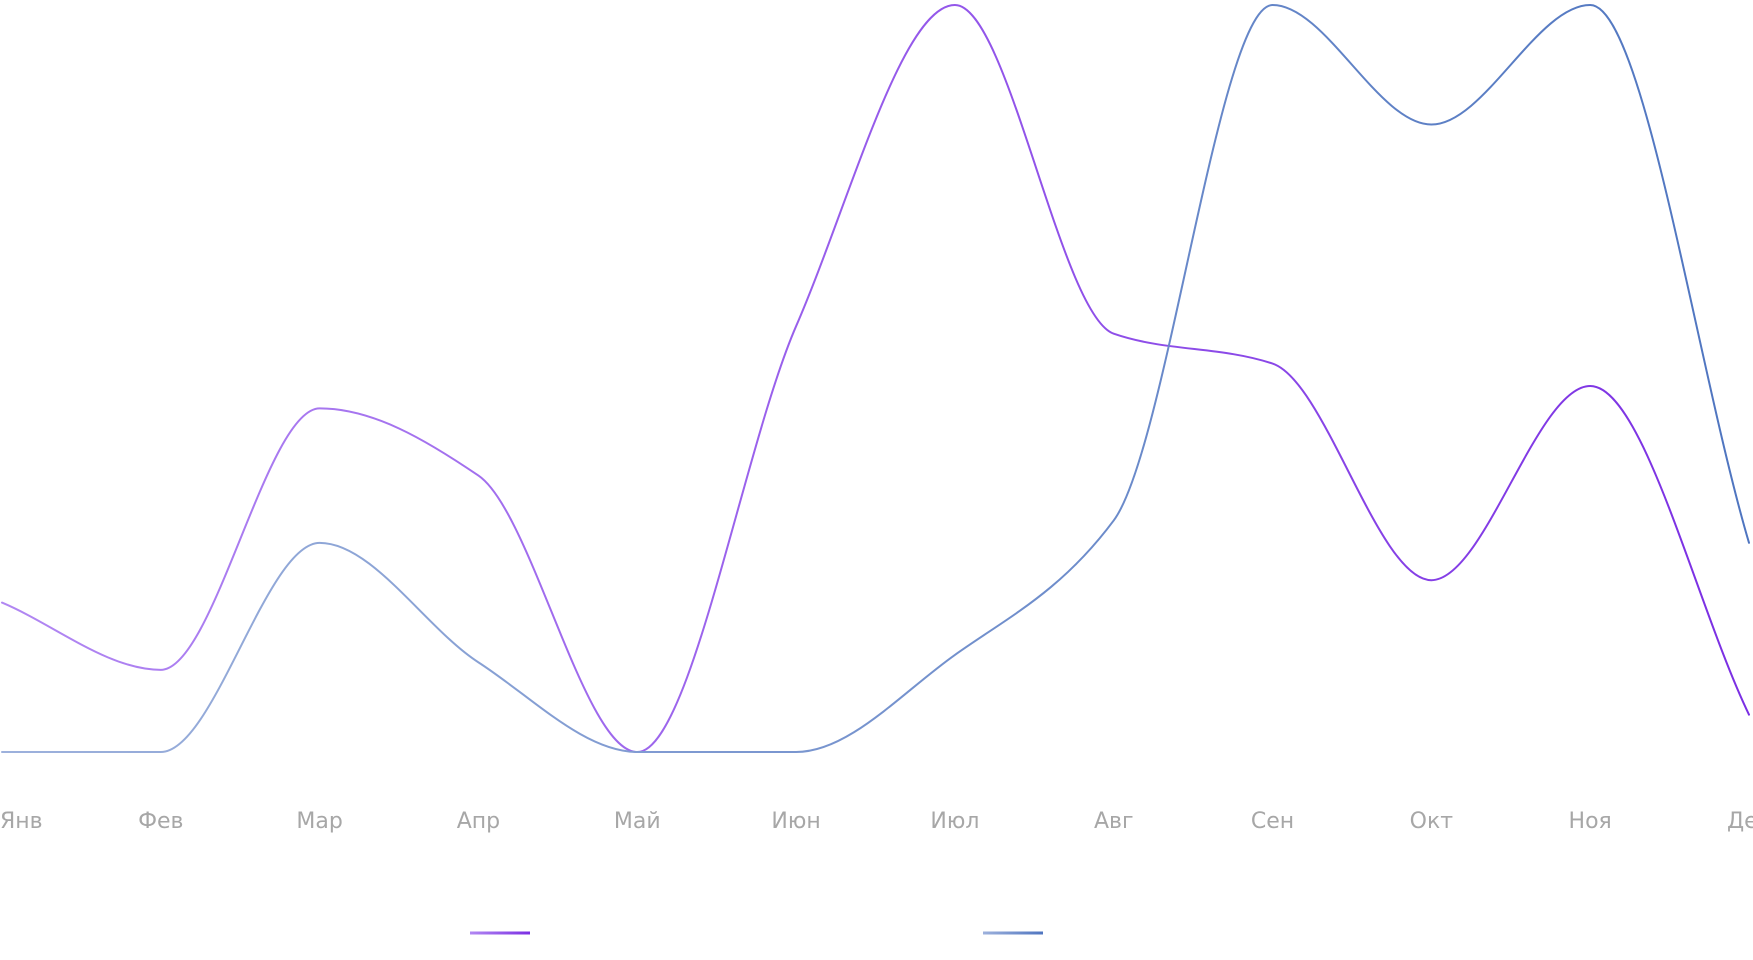 This screenshot has width=1753, height=960. I want to click on x-tick-label: Ноя, so click(1590, 821).